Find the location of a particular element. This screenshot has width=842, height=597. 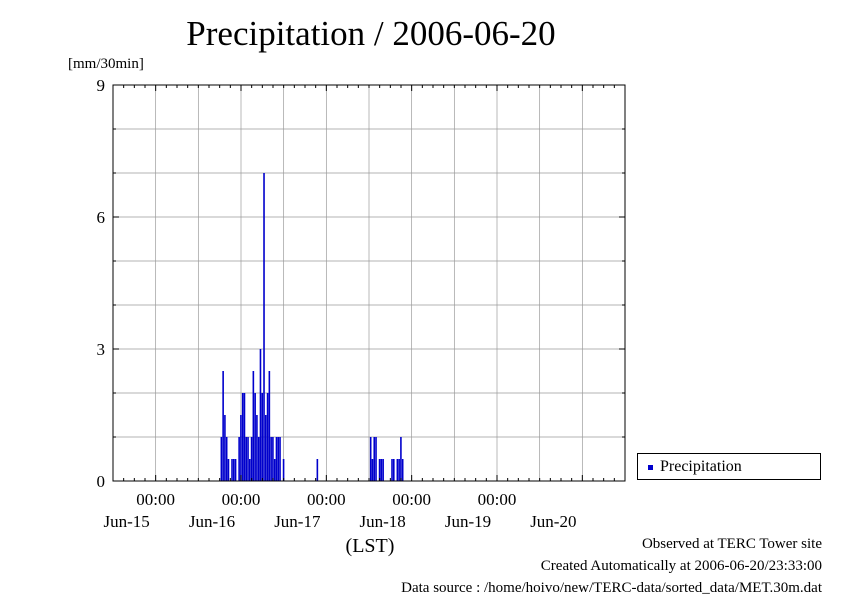

x-tick-date-label: Jun-17 is located at coordinates (297, 521).